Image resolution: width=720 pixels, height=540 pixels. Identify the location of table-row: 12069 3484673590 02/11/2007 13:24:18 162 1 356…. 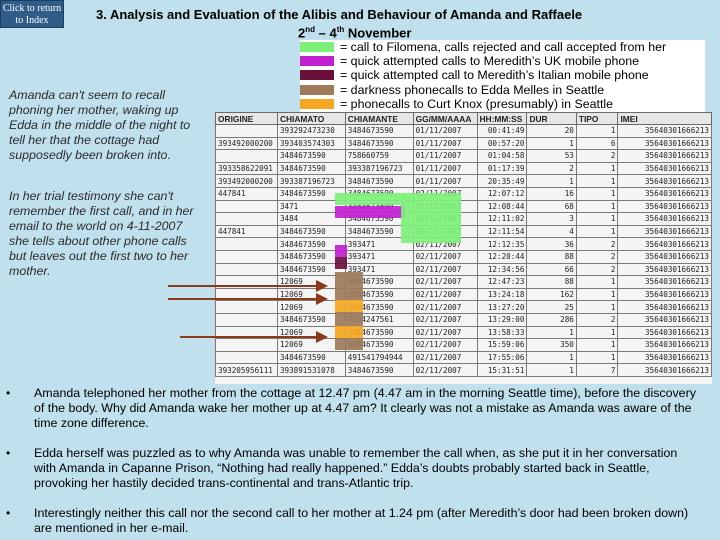
(463, 294).